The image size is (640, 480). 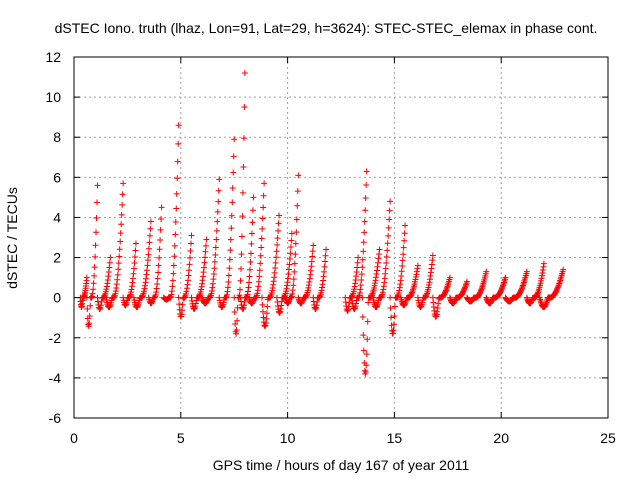 I want to click on x-tick-label: 5, so click(x=181, y=438).